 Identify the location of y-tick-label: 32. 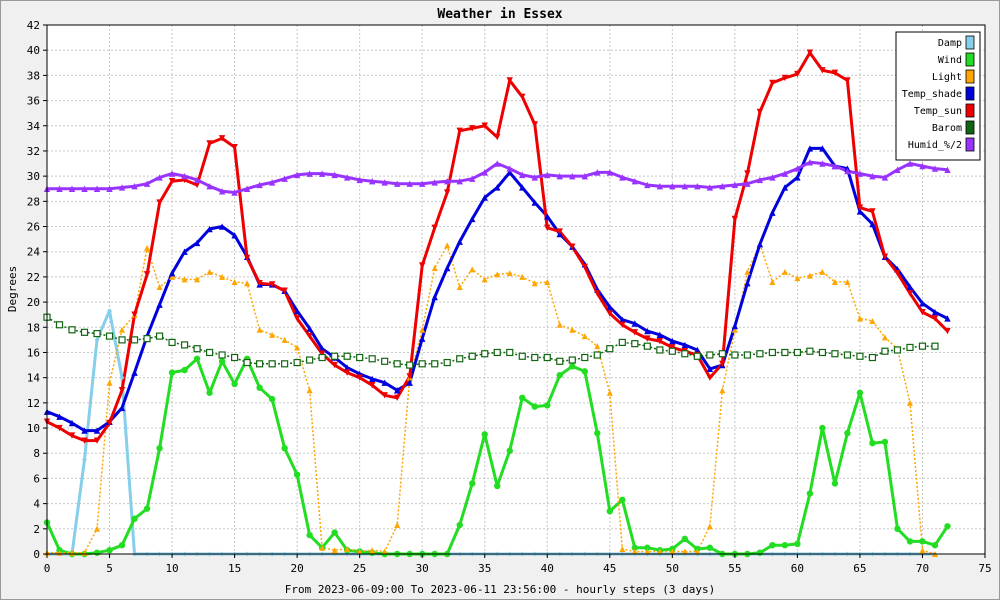
(33, 151).